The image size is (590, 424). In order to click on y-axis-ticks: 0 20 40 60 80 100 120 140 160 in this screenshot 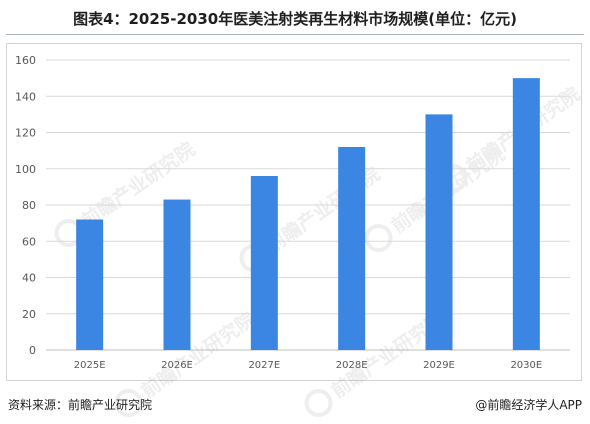, I will do `click(25, 205)`.